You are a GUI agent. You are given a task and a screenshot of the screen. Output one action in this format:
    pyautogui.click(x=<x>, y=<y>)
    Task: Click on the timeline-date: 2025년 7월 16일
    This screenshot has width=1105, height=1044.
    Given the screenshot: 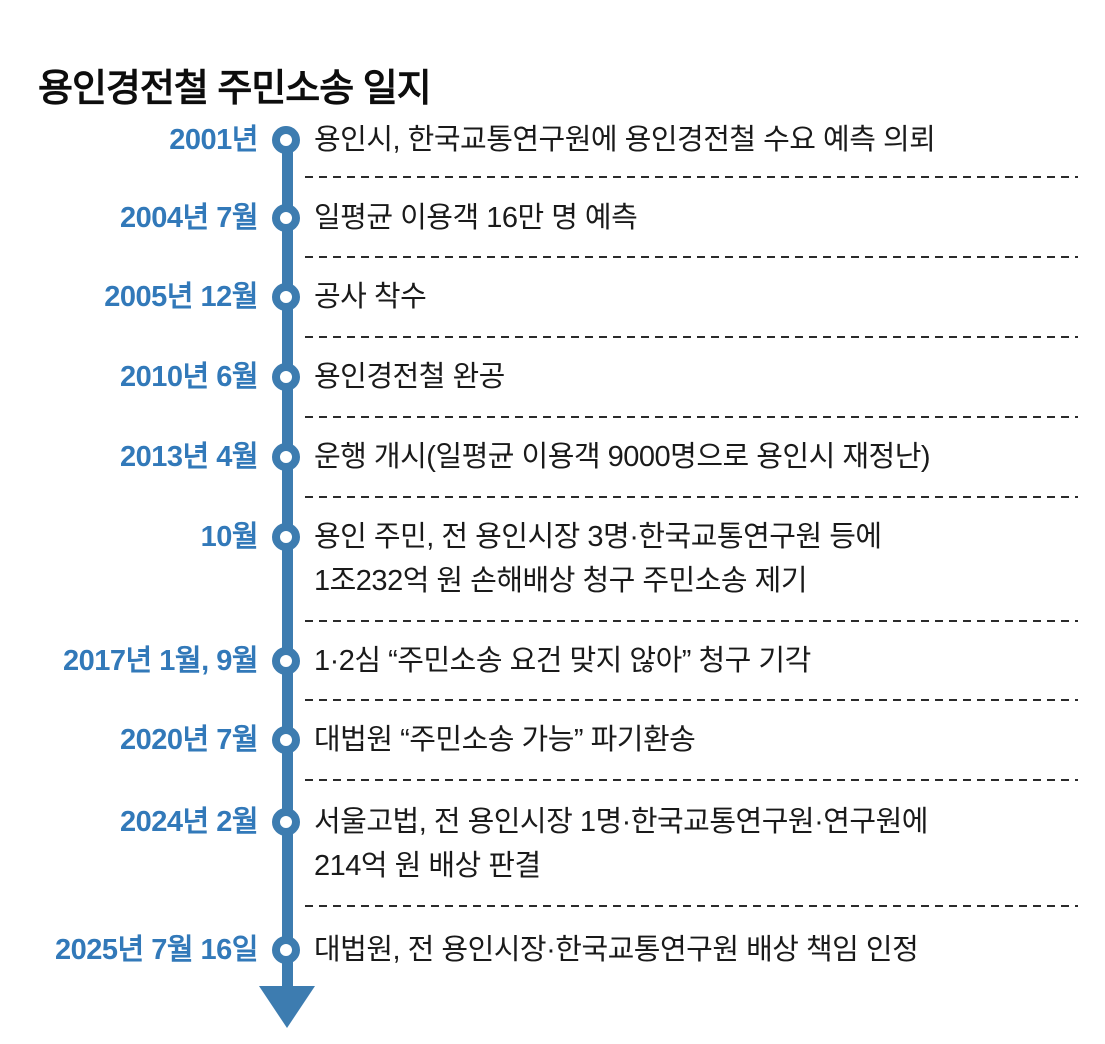 What is the action you would take?
    pyautogui.click(x=156, y=950)
    